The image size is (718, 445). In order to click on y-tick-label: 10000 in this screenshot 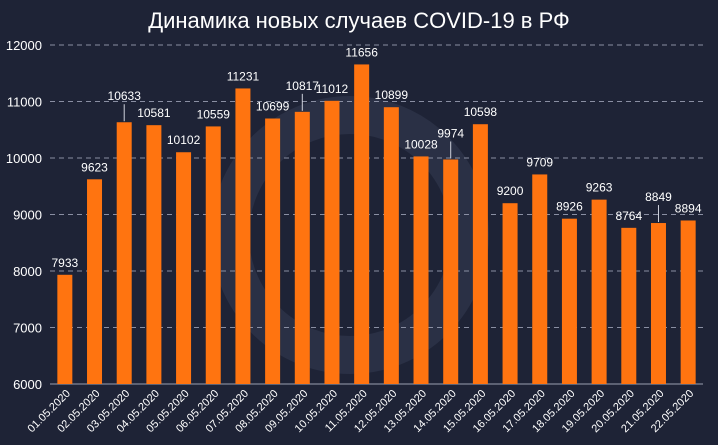, I will do `click(24, 158)`.